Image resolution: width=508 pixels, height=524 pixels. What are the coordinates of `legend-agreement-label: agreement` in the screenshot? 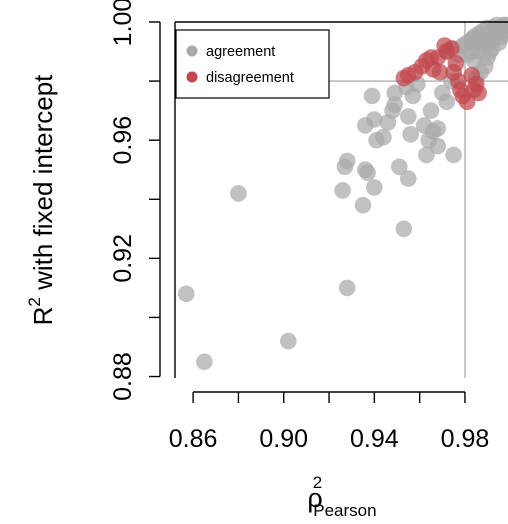 It's located at (240, 52).